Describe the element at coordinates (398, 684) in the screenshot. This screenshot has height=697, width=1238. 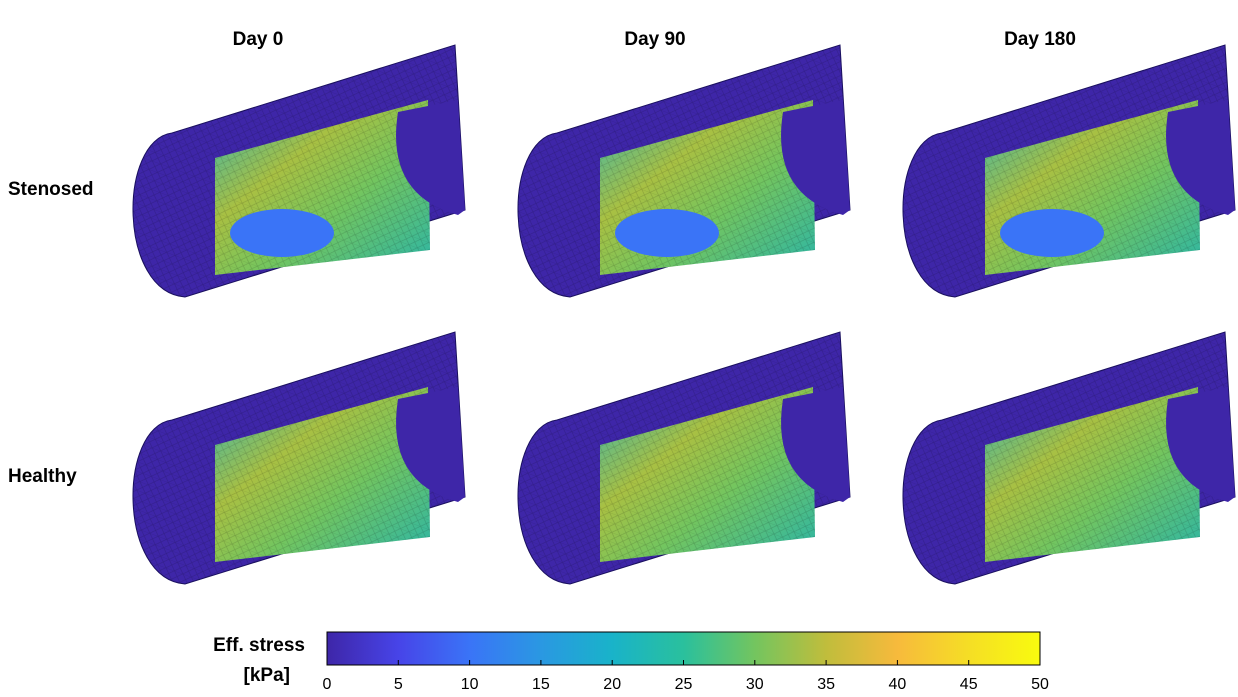
I see `tick-label: 5` at that location.